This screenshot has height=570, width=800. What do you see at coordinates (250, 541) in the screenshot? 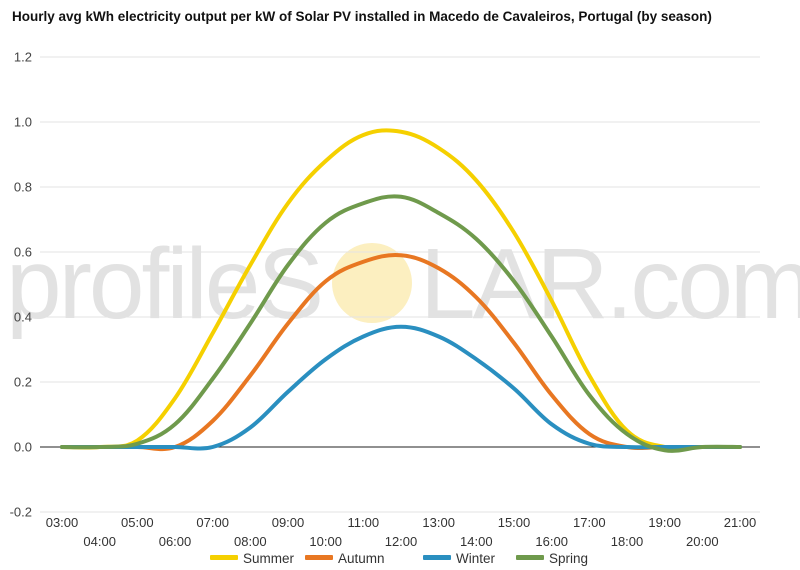
I see `x-tick-label: 08:00` at bounding box center [250, 541].